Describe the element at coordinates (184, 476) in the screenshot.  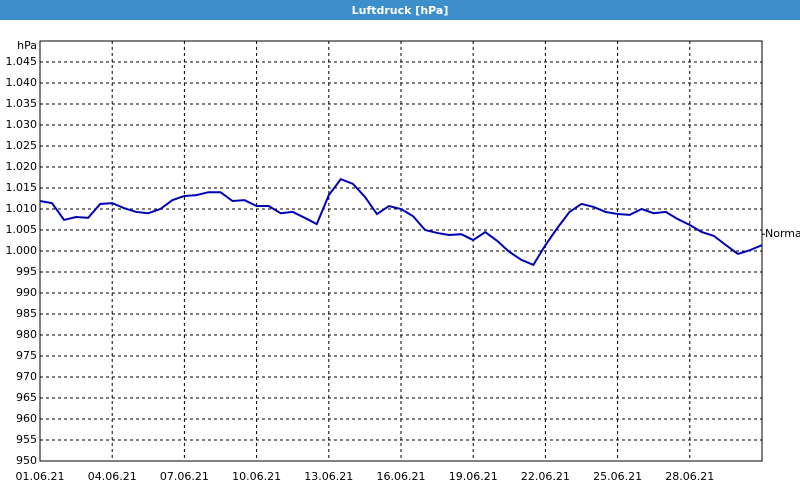
I see `x-tick-label: 07.06.21` at that location.